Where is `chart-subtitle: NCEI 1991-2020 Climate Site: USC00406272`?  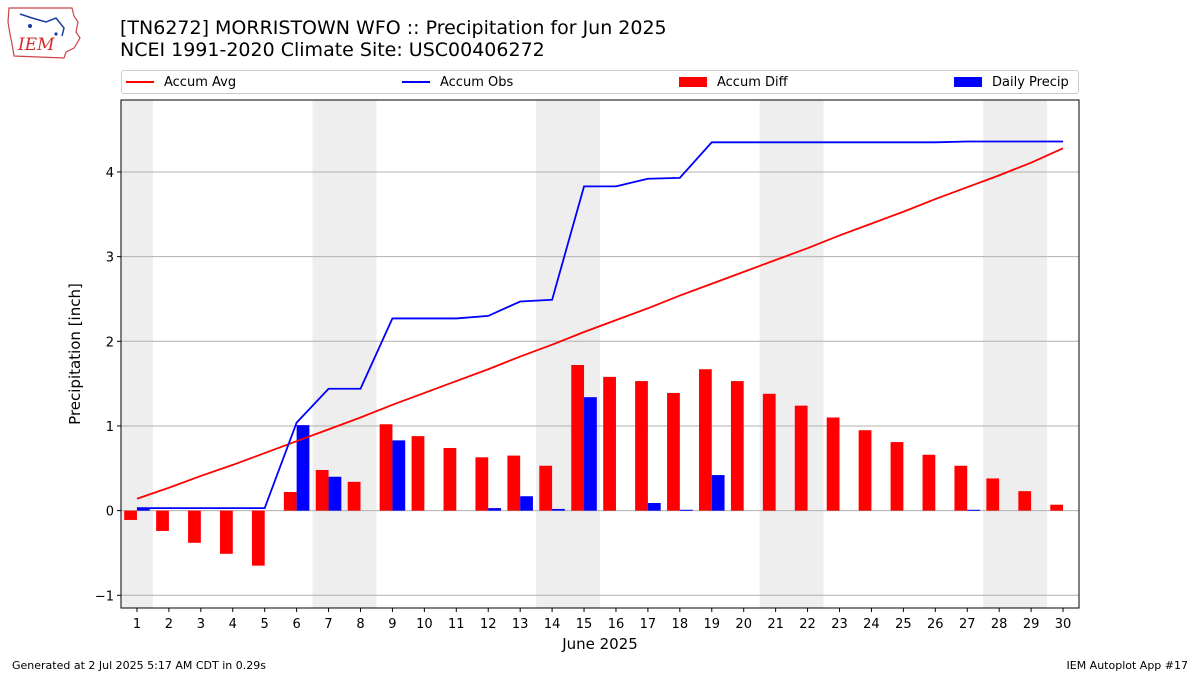 chart-subtitle: NCEI 1991-2020 Climate Site: USC00406272 is located at coordinates (332, 50).